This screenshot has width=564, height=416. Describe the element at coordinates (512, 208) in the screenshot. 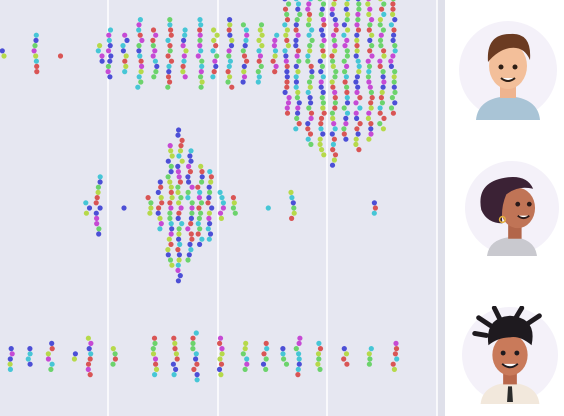

I see `woman-curly-hair-avatar-icon` at that location.